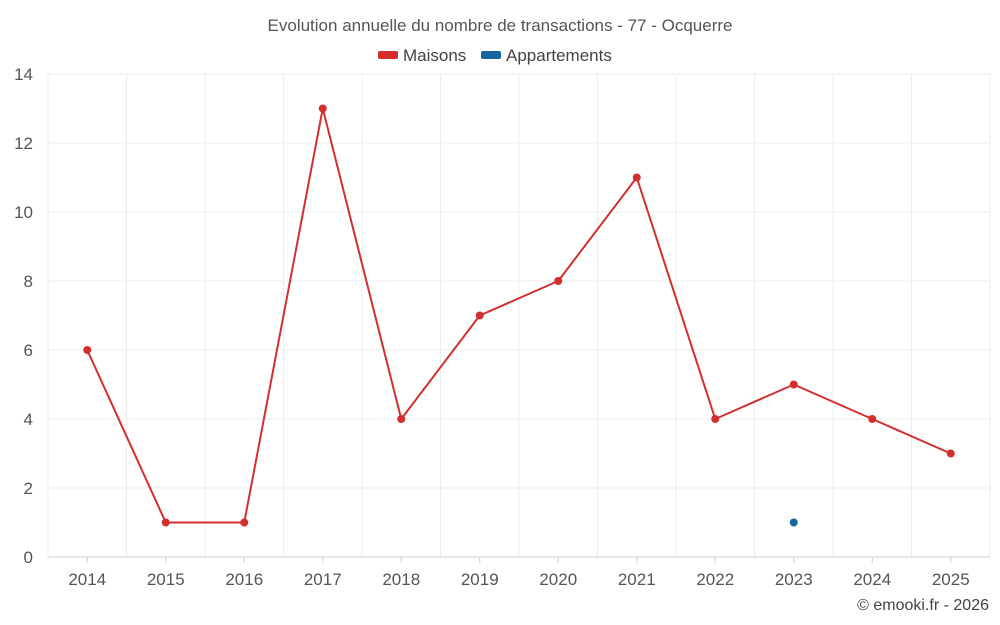 Image resolution: width=1000 pixels, height=625 pixels. I want to click on legend-swatch-maisons, so click(388, 55).